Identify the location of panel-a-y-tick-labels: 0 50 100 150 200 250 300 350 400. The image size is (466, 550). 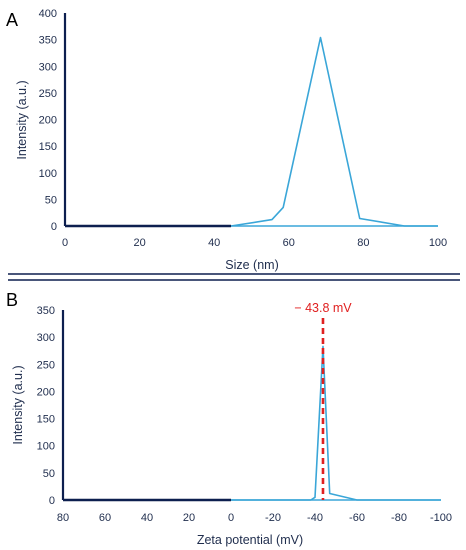
(48, 120).